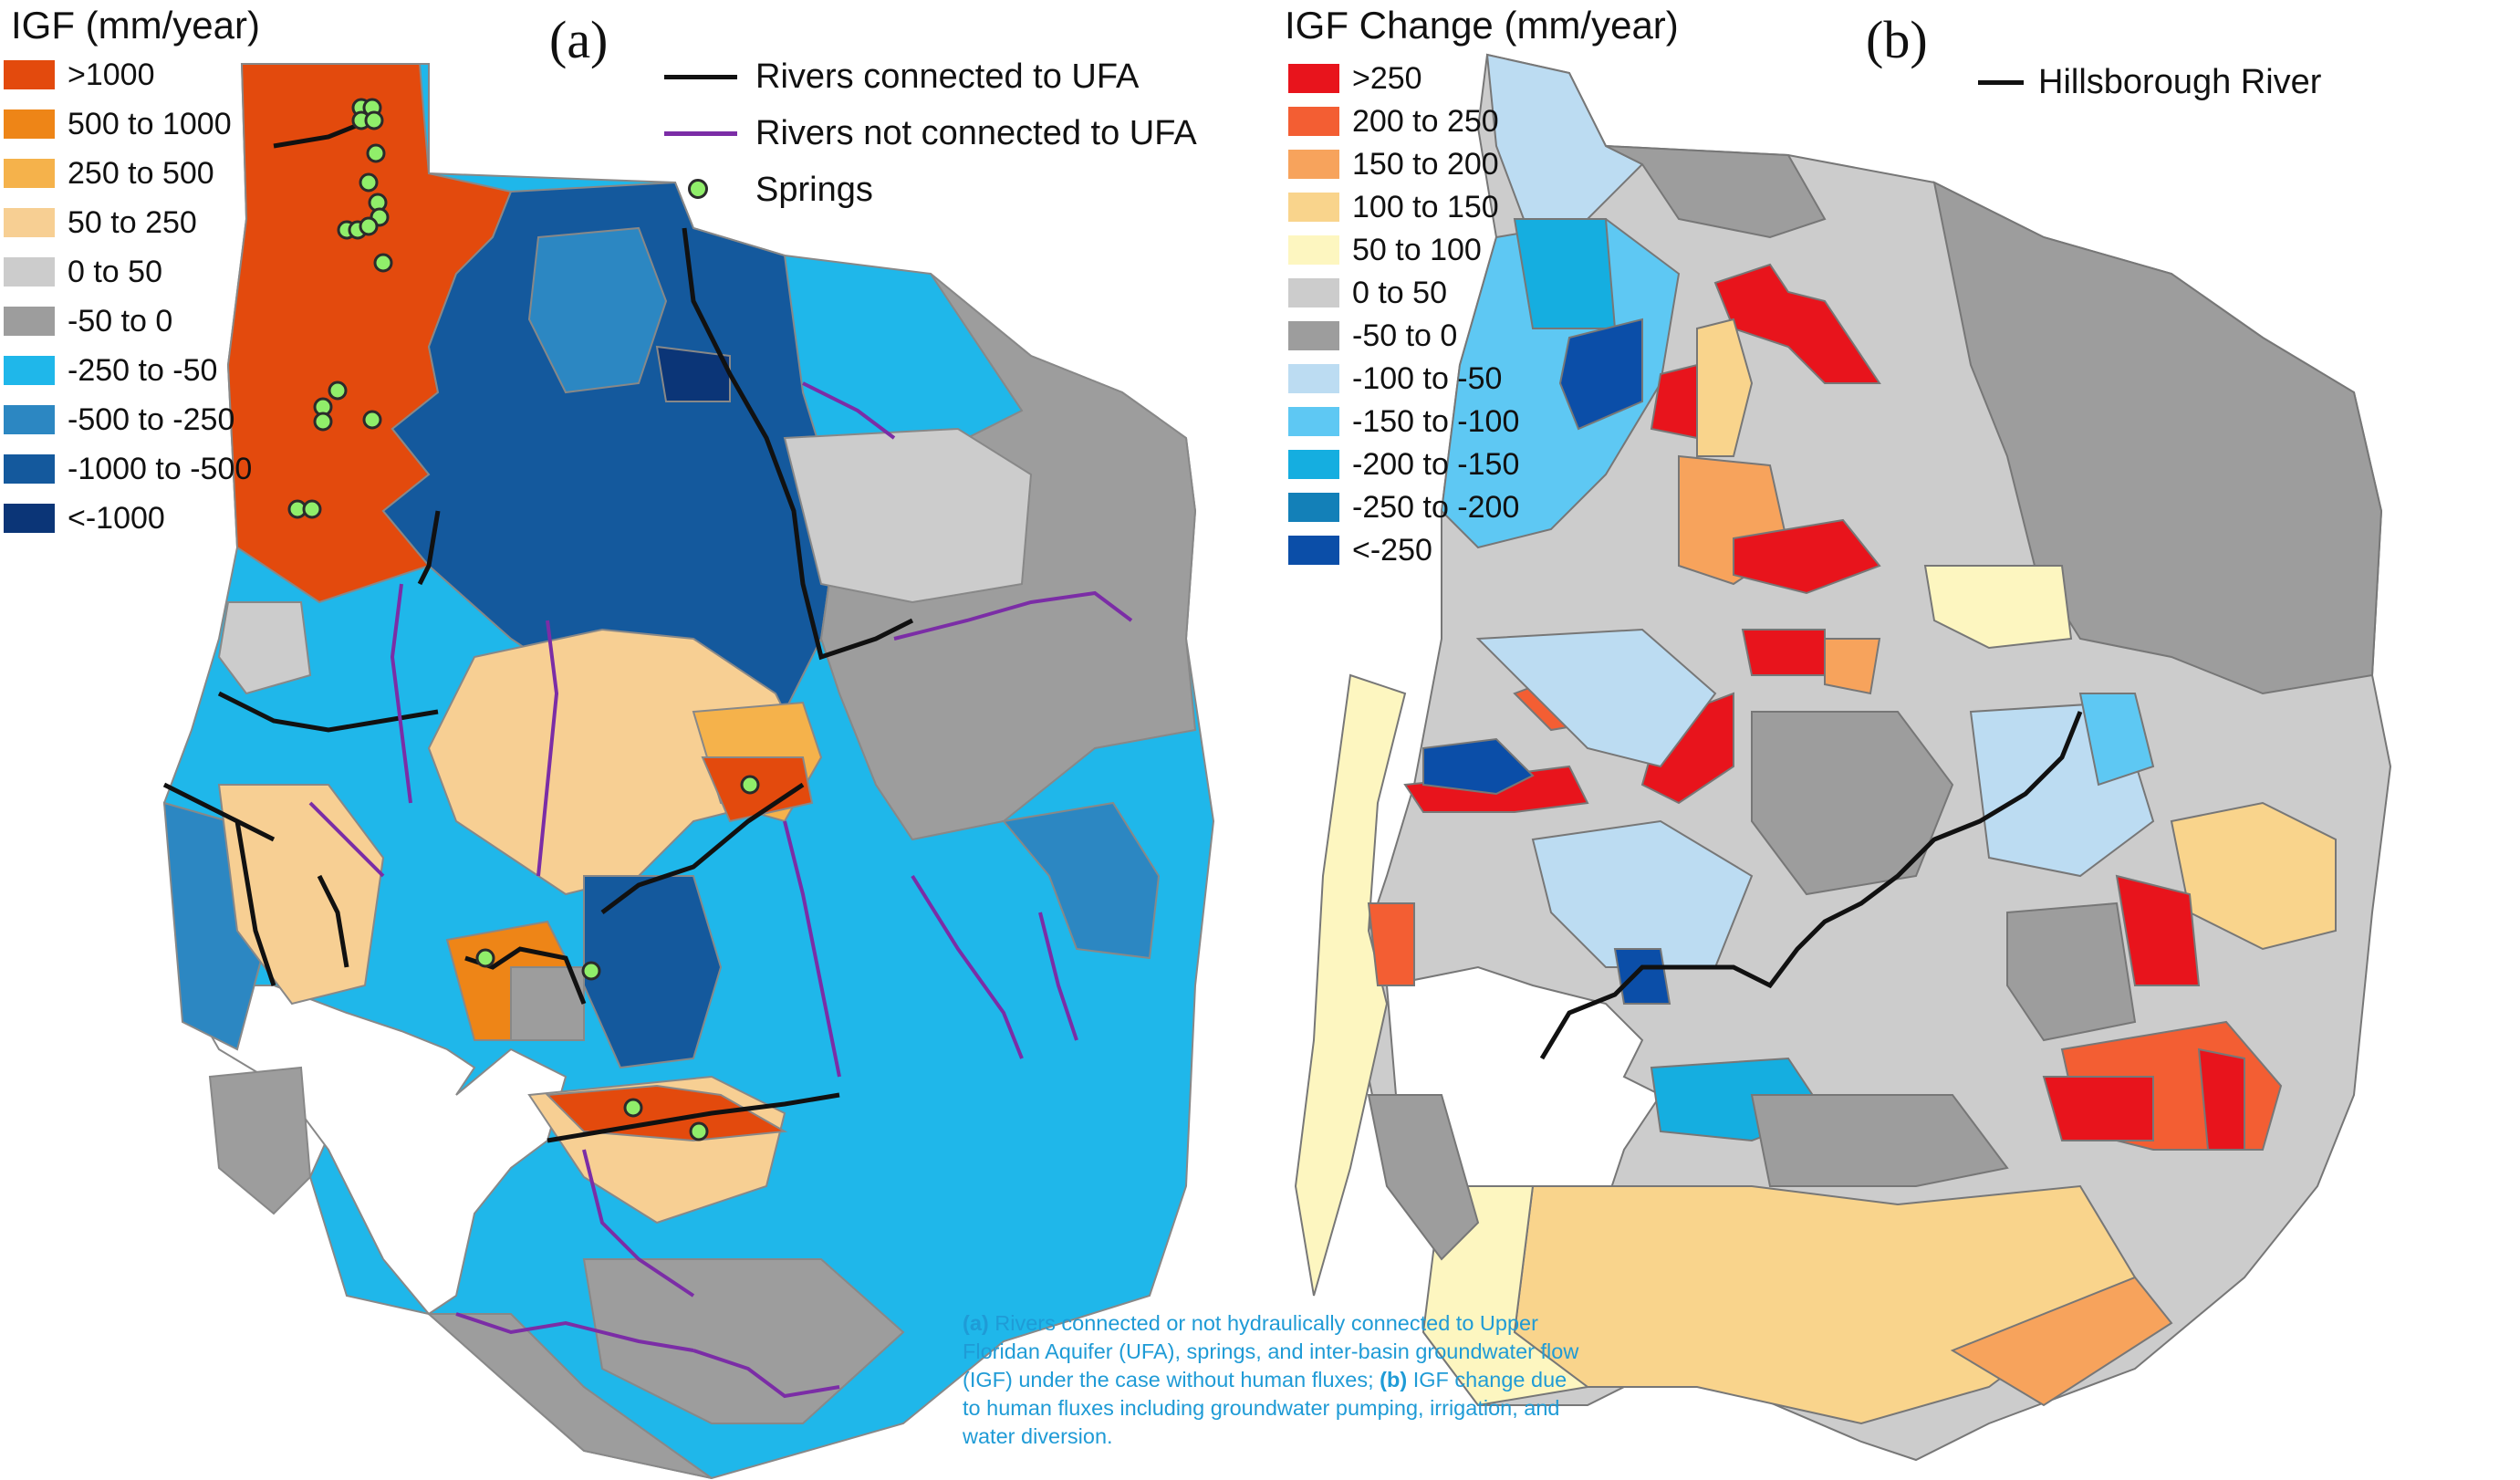 This screenshot has width=2520, height=1480. I want to click on legend-title-a: IGF (mm/year), so click(135, 26).